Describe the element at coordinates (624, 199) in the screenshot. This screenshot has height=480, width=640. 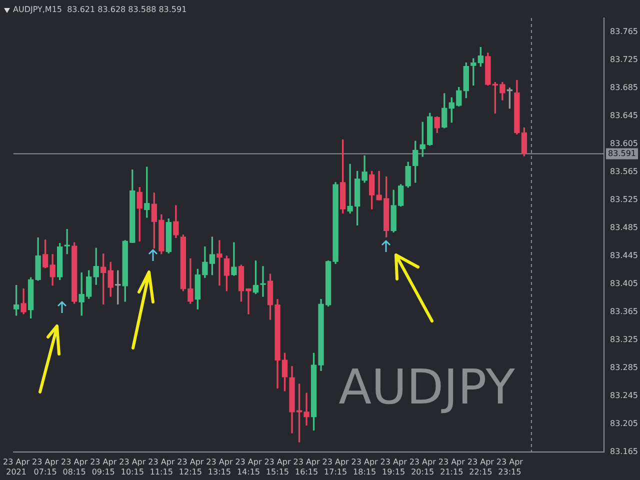
I see `y-tick-label: 83.525` at that location.